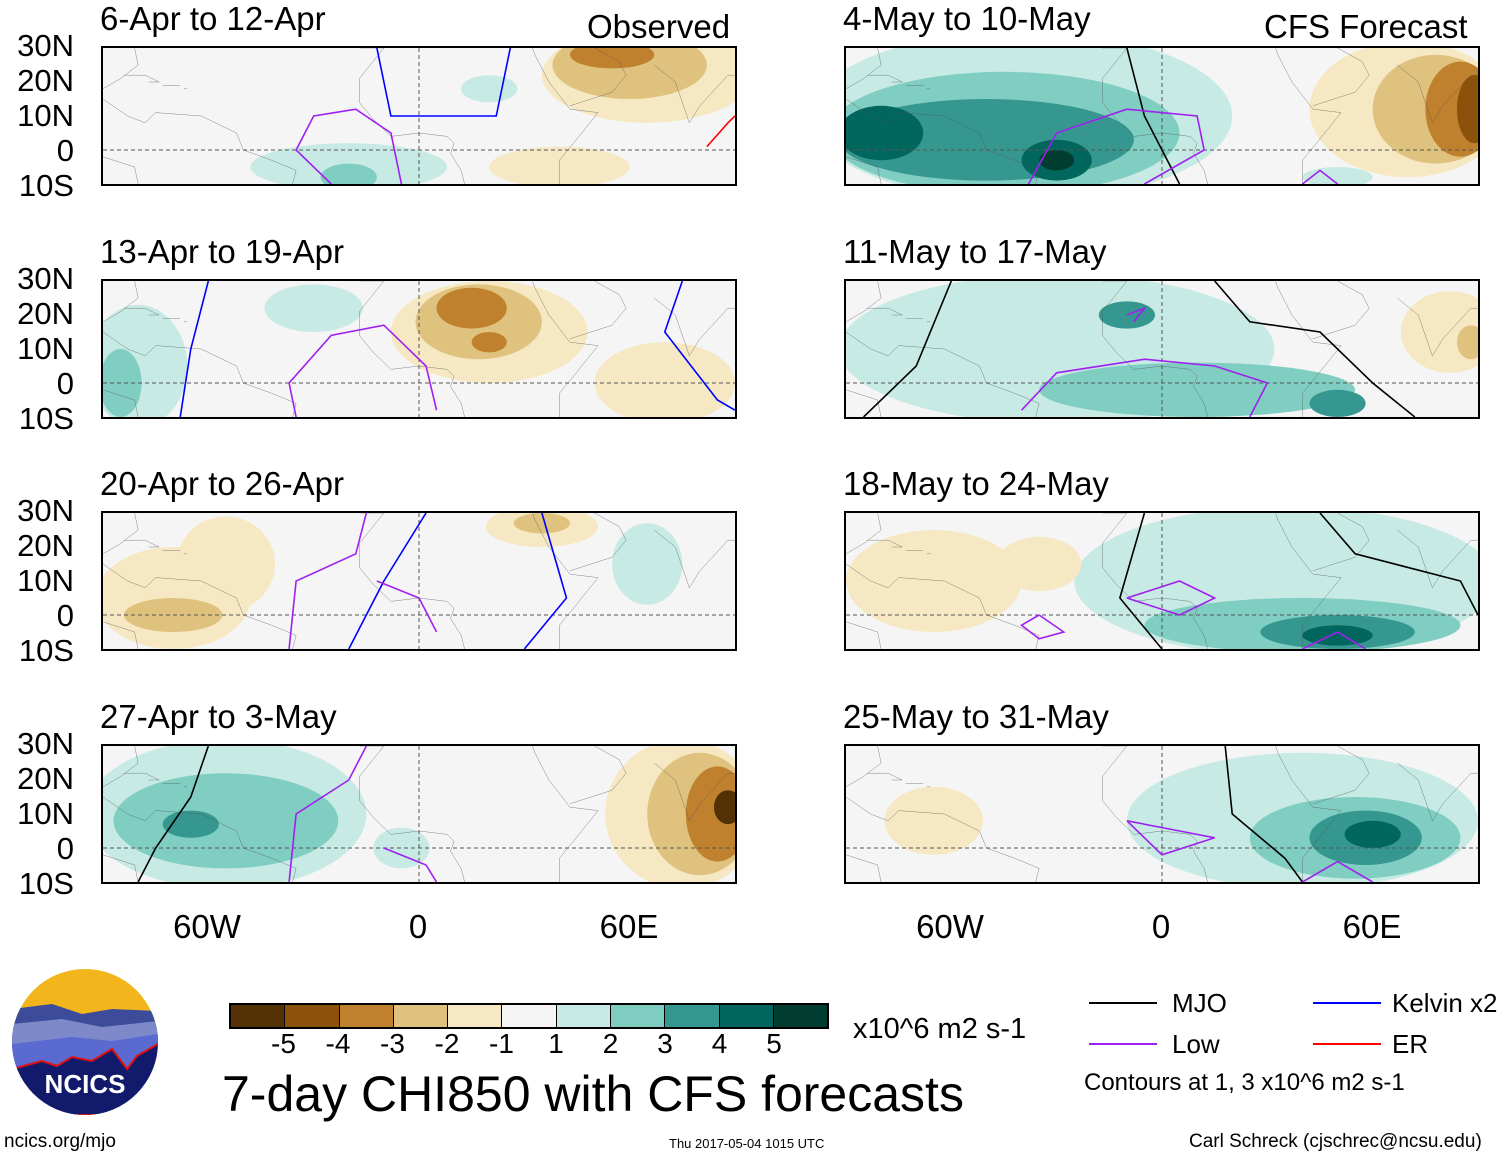  Describe the element at coordinates (1366, 26) in the screenshot. I see `forecast-label: CFS Forecast` at that location.